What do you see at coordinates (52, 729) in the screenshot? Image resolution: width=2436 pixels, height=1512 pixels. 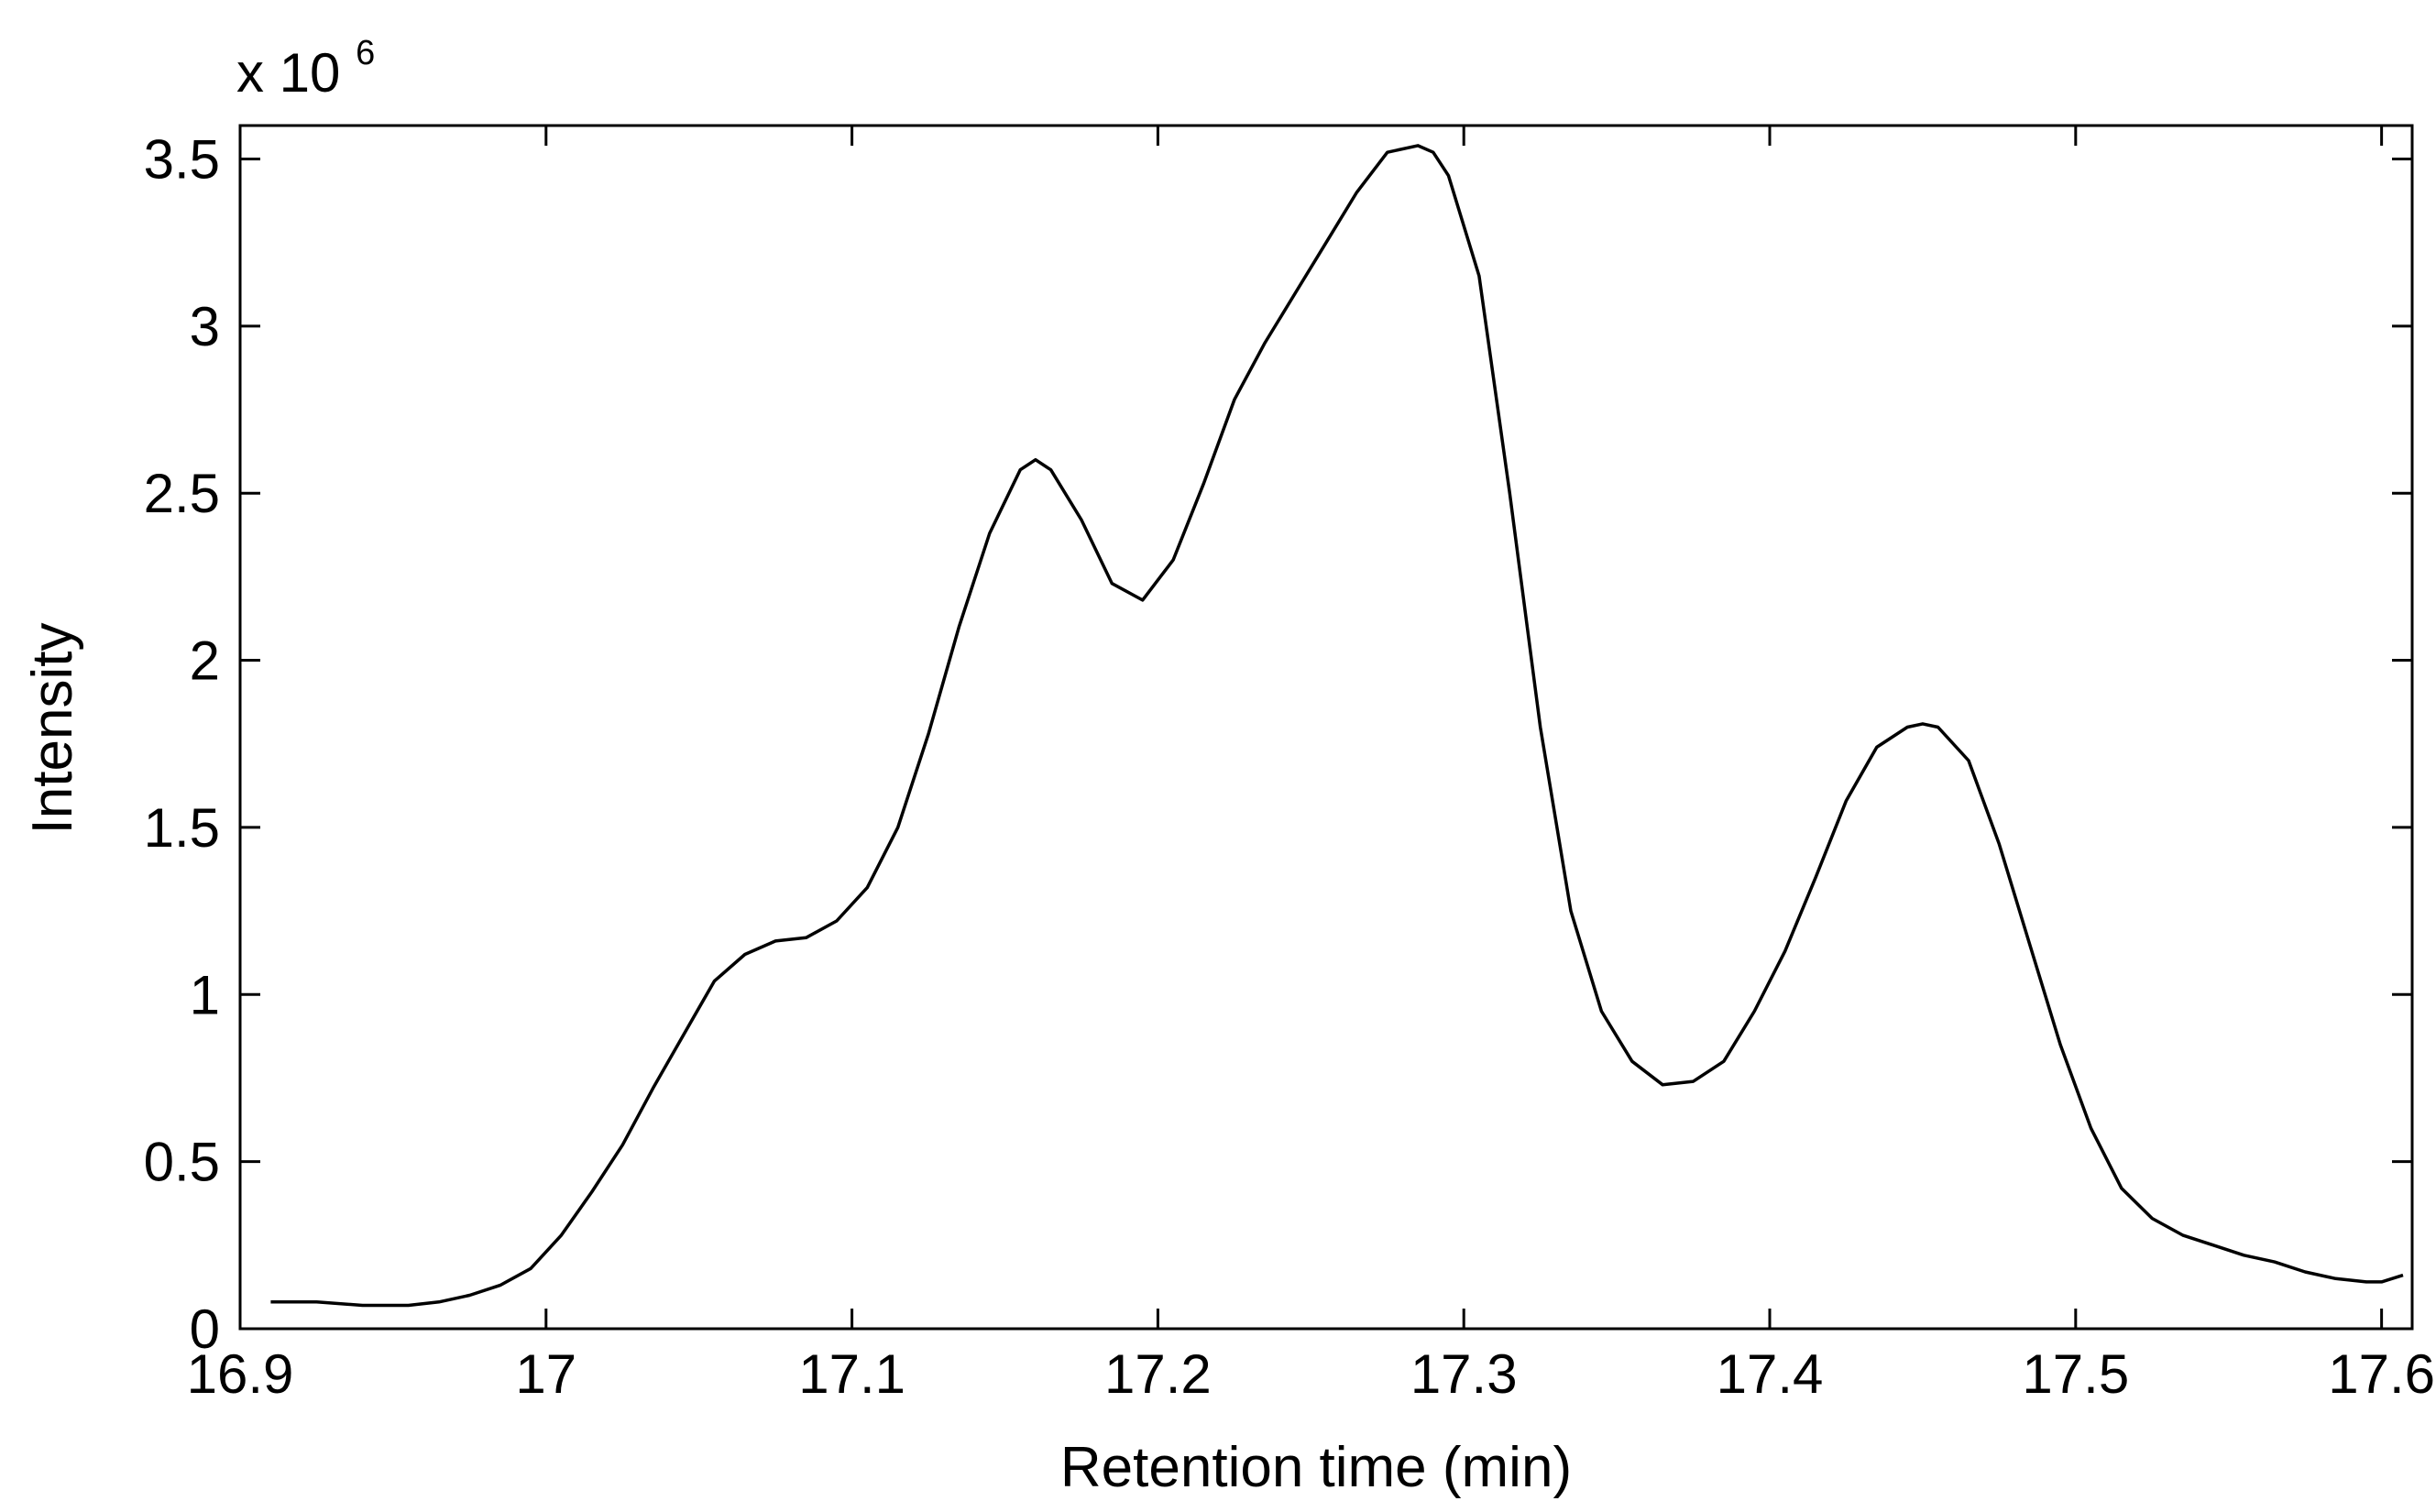 I see `y-axis-label: Intensity` at bounding box center [52, 729].